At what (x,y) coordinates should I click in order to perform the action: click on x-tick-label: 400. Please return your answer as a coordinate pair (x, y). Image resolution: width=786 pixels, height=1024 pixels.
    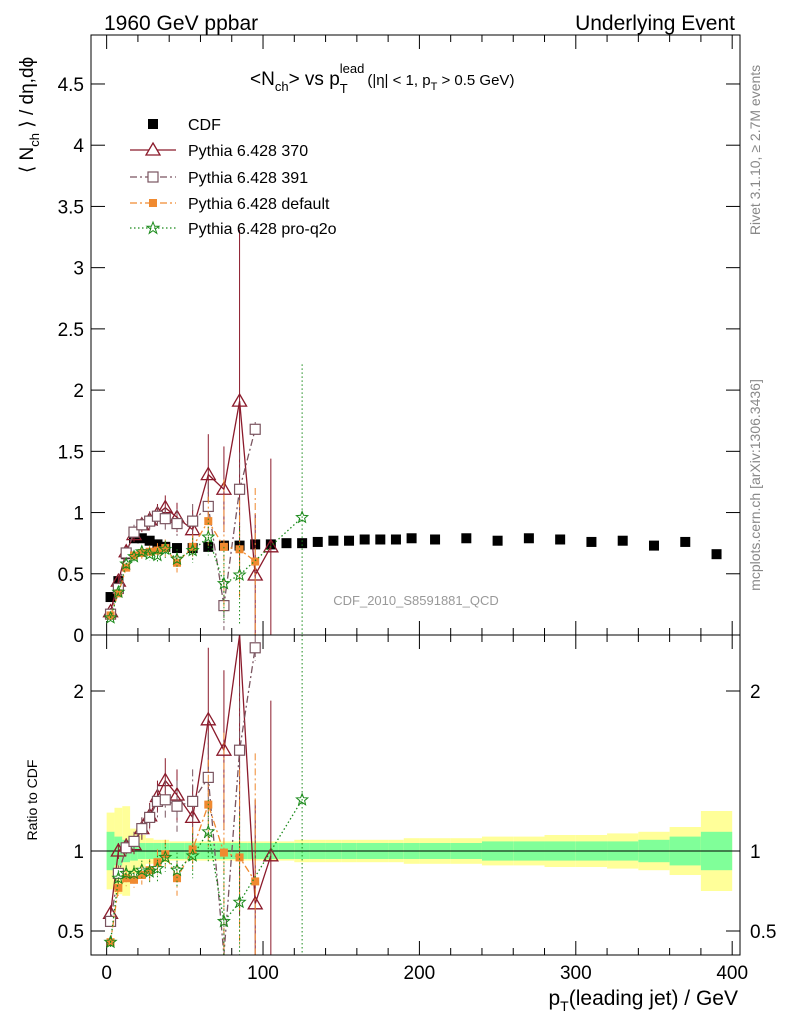
    Looking at the image, I should click on (732, 973).